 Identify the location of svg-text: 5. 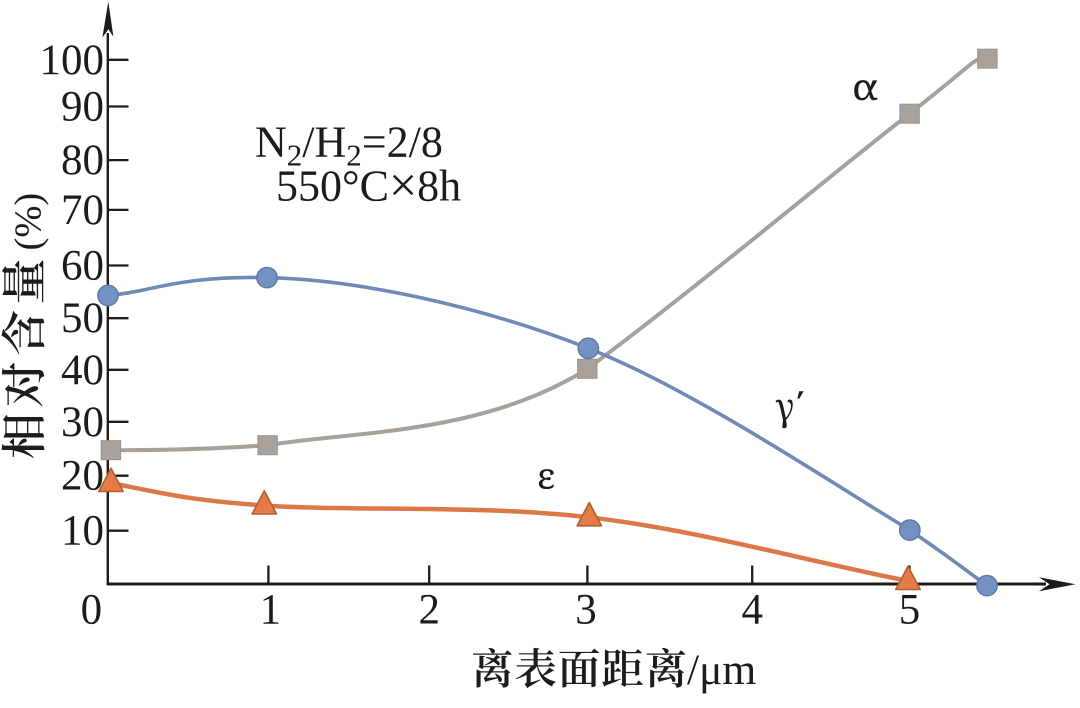
(910, 610).